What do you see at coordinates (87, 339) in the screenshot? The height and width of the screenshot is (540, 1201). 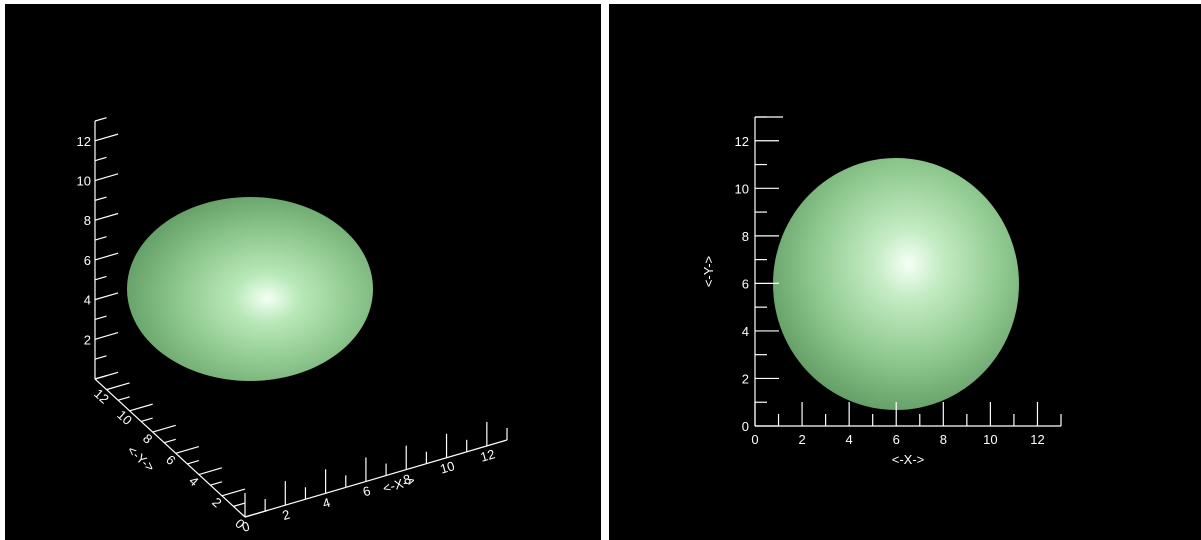 I see `z-tick-label: 2` at bounding box center [87, 339].